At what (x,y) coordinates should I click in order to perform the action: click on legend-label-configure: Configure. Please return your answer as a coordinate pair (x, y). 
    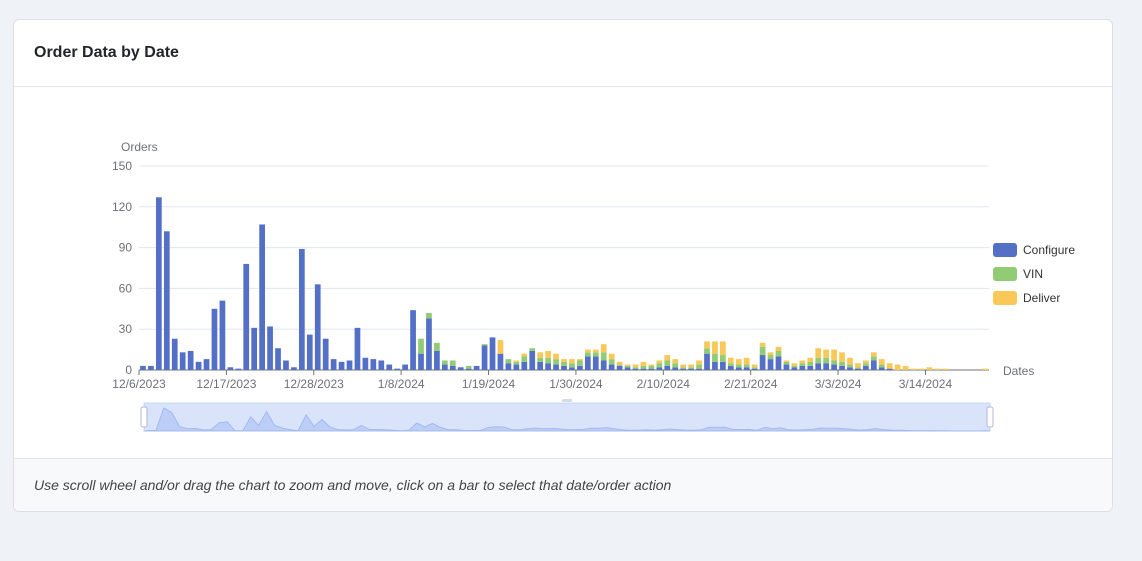
    Looking at the image, I should click on (1049, 250).